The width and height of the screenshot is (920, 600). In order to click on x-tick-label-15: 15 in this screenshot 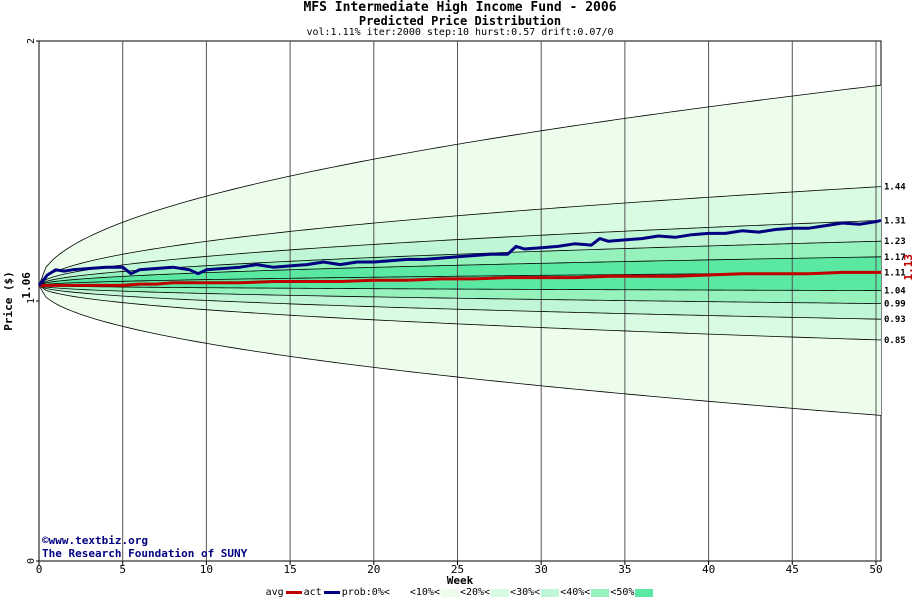, I will do `click(289, 569)`.